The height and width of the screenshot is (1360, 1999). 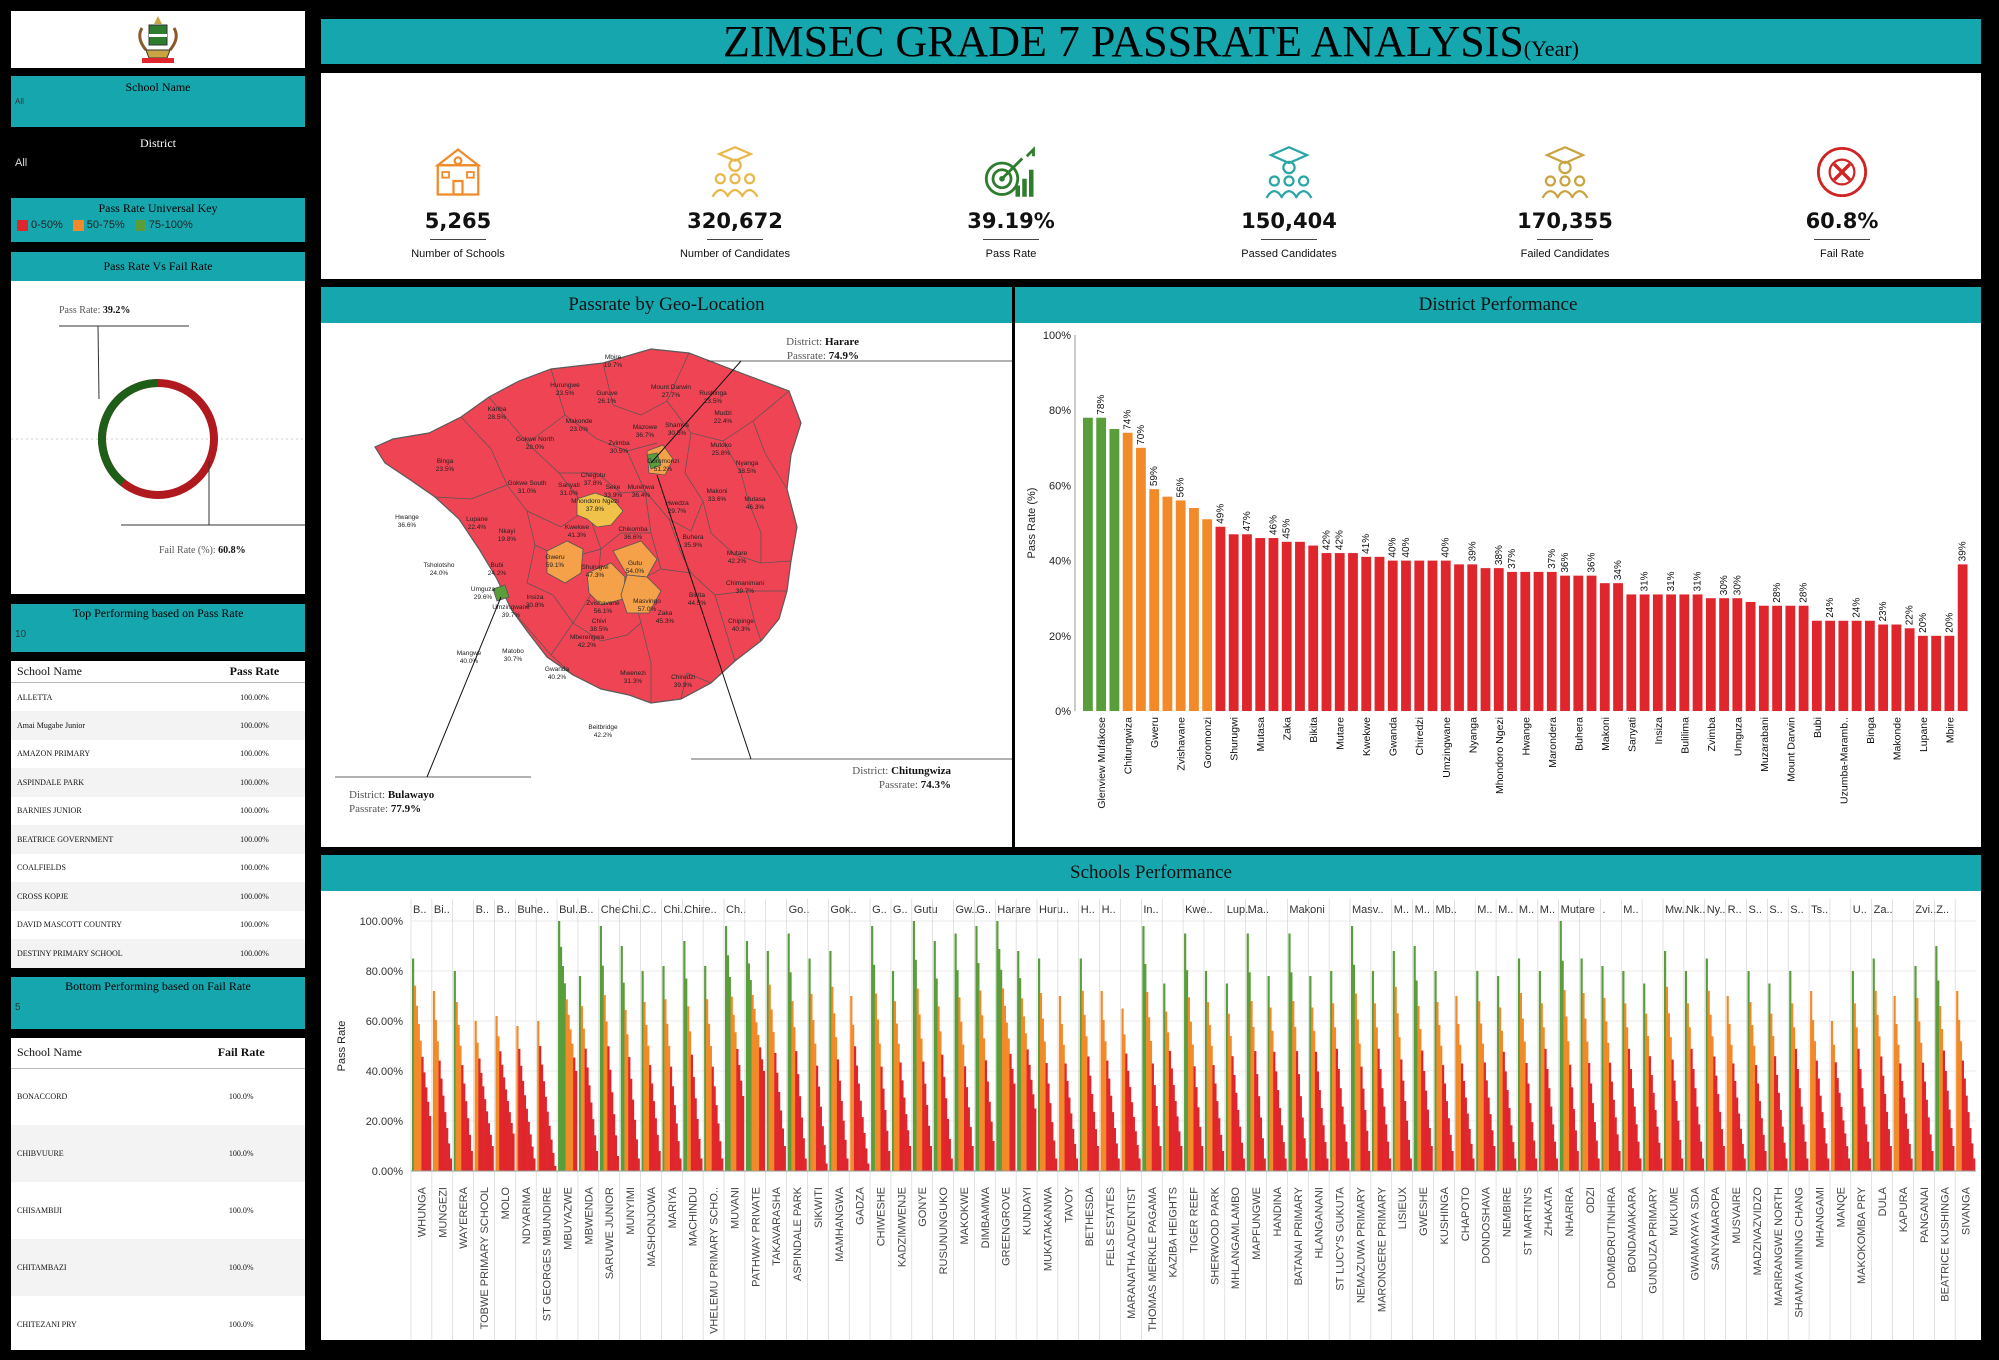 What do you see at coordinates (158, 1324) in the screenshot?
I see `table-row: CHITEZANI PRY 100.0%` at bounding box center [158, 1324].